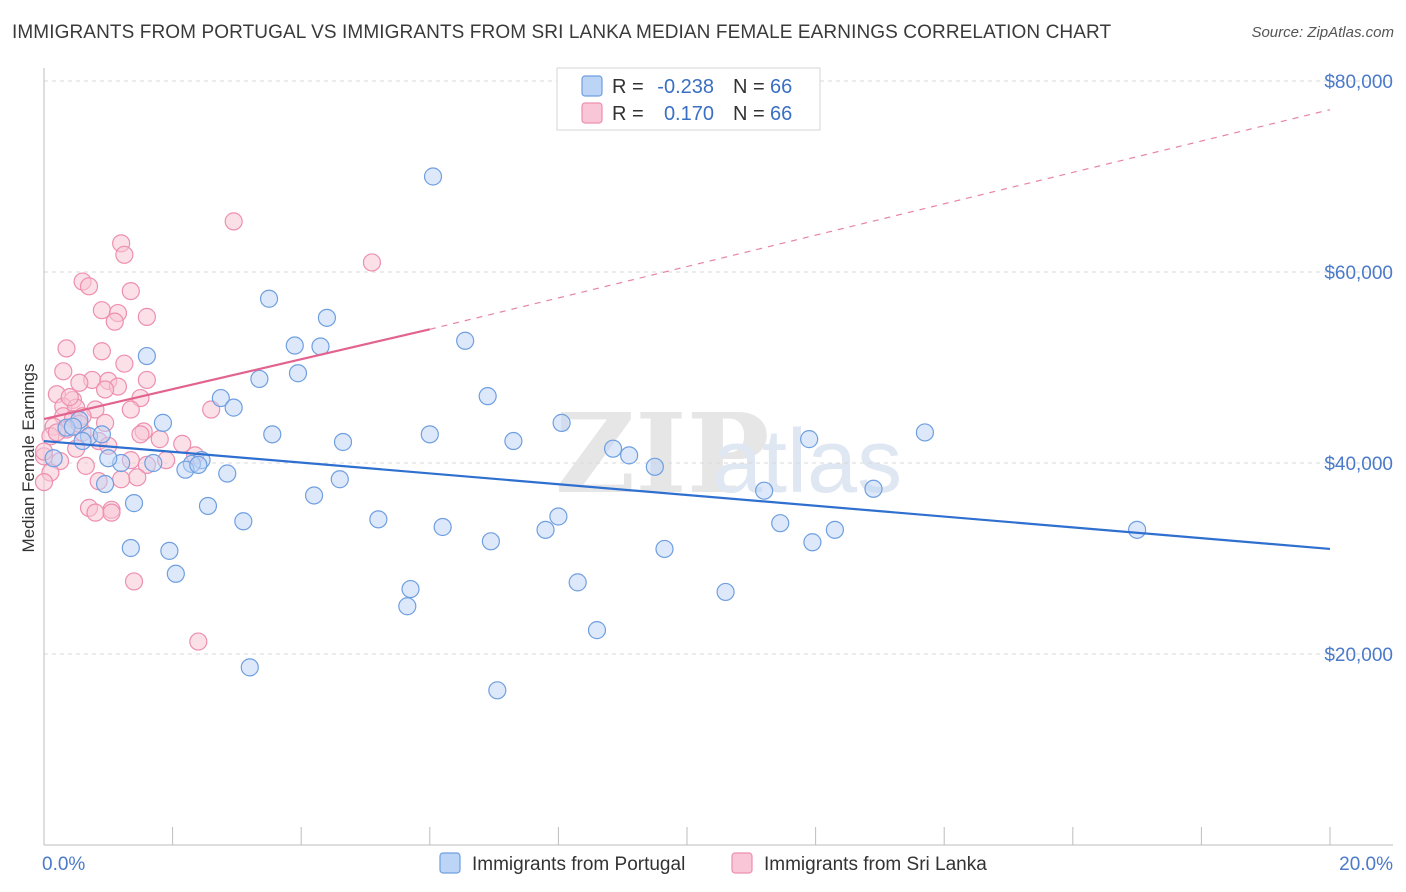  Describe the element at coordinates (781, 87) in the screenshot. I see `legend-n-value-portugal: 66` at that location.